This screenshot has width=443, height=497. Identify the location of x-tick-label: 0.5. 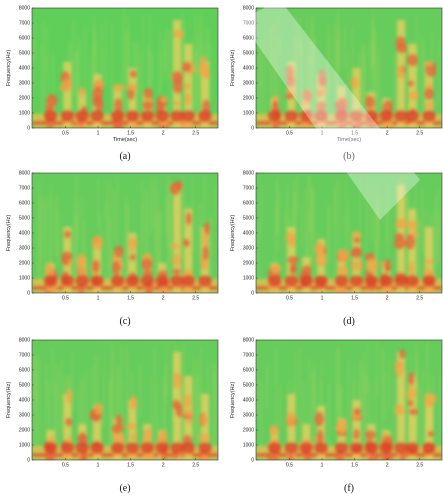
(65, 298).